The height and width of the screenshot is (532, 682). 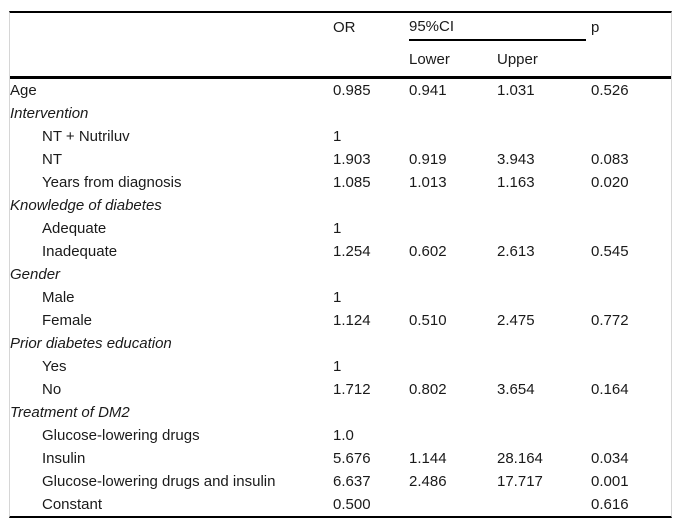 I want to click on row-label: No, so click(x=52, y=389).